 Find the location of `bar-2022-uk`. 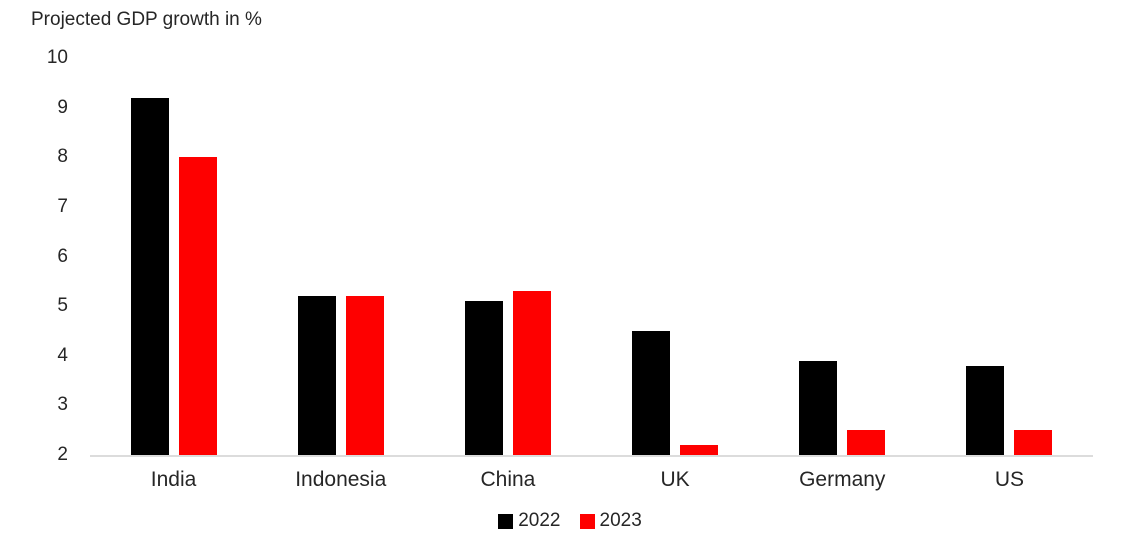

bar-2022-uk is located at coordinates (651, 392).